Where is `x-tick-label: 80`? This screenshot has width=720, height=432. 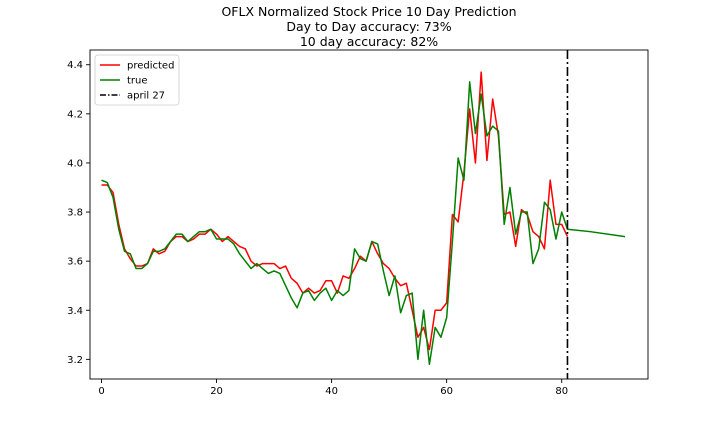 x-tick-label: 80 is located at coordinates (561, 391).